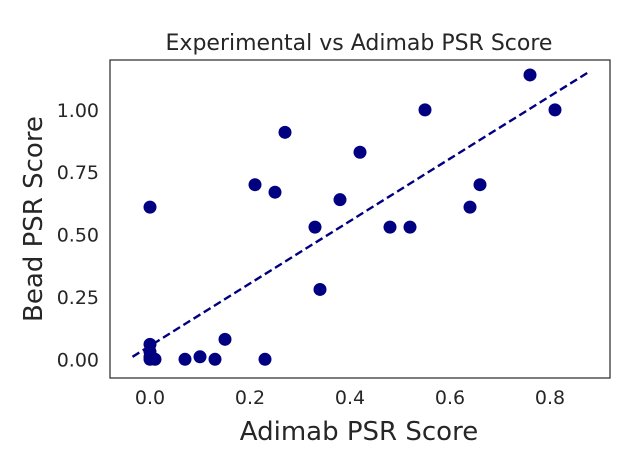 This screenshot has width=640, height=476. I want to click on x-tick-label: 0.2, so click(250, 398).